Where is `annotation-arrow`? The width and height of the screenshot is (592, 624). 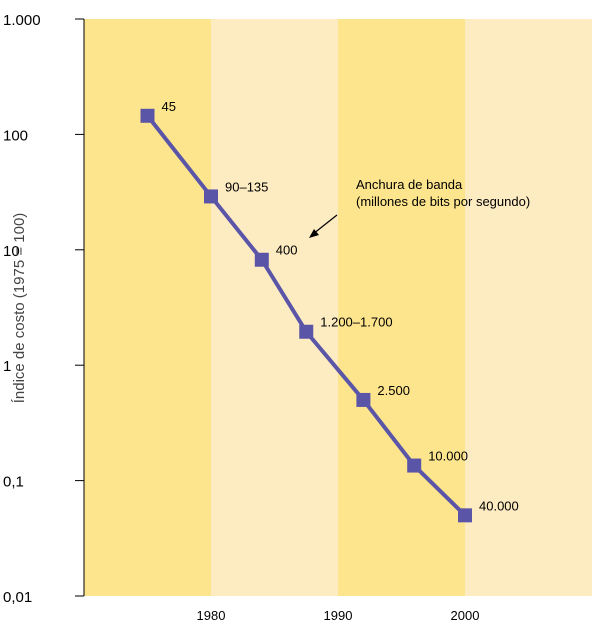
annotation-arrow is located at coordinates (325, 224).